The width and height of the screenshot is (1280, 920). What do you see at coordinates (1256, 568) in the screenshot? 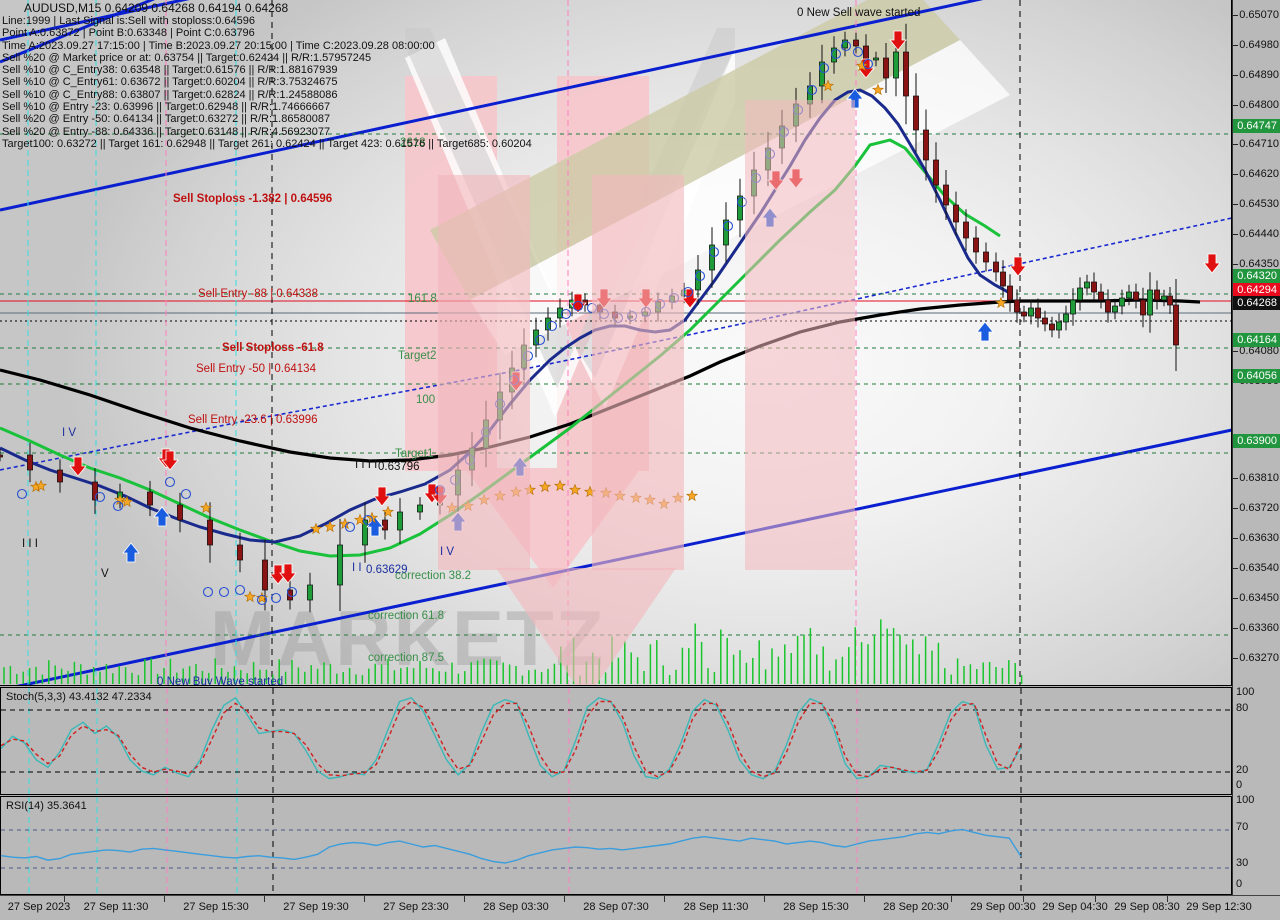
I see `price-tick-label: 0.63540` at bounding box center [1256, 568].